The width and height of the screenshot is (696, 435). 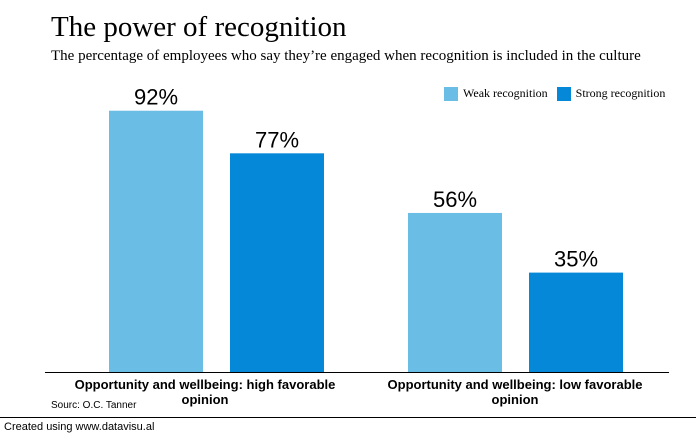 What do you see at coordinates (455, 199) in the screenshot?
I see `data-label-weak-low: 56%` at bounding box center [455, 199].